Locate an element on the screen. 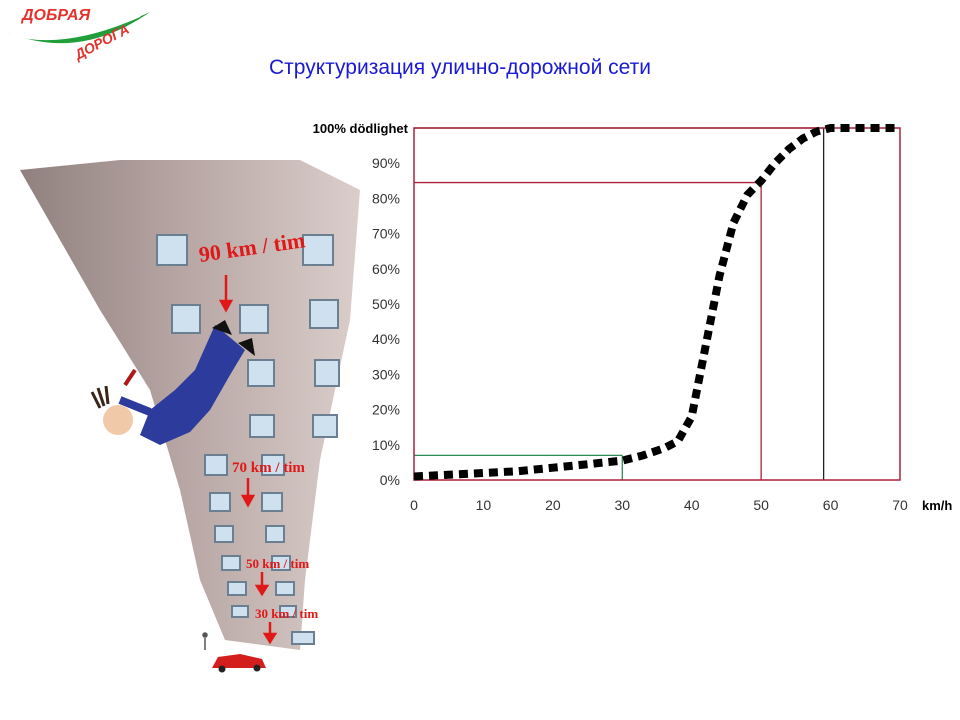  y-tick-label: 80% is located at coordinates (386, 198).